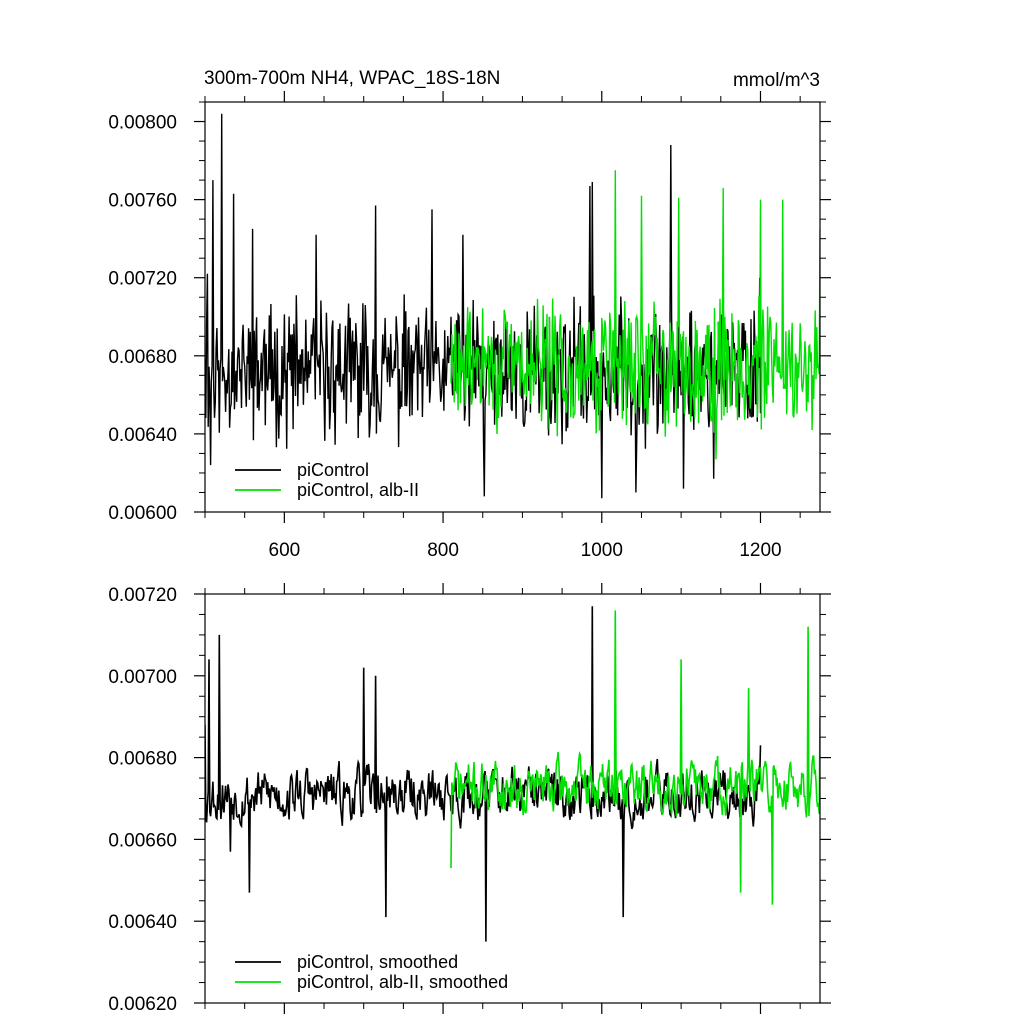  Describe the element at coordinates (142, 513) in the screenshot. I see `y-tick-label: 0.00600` at that location.